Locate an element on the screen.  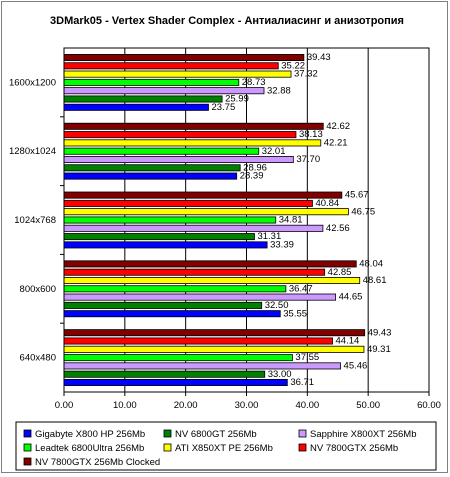
bar-value-label: 34.81 is located at coordinates (291, 220).